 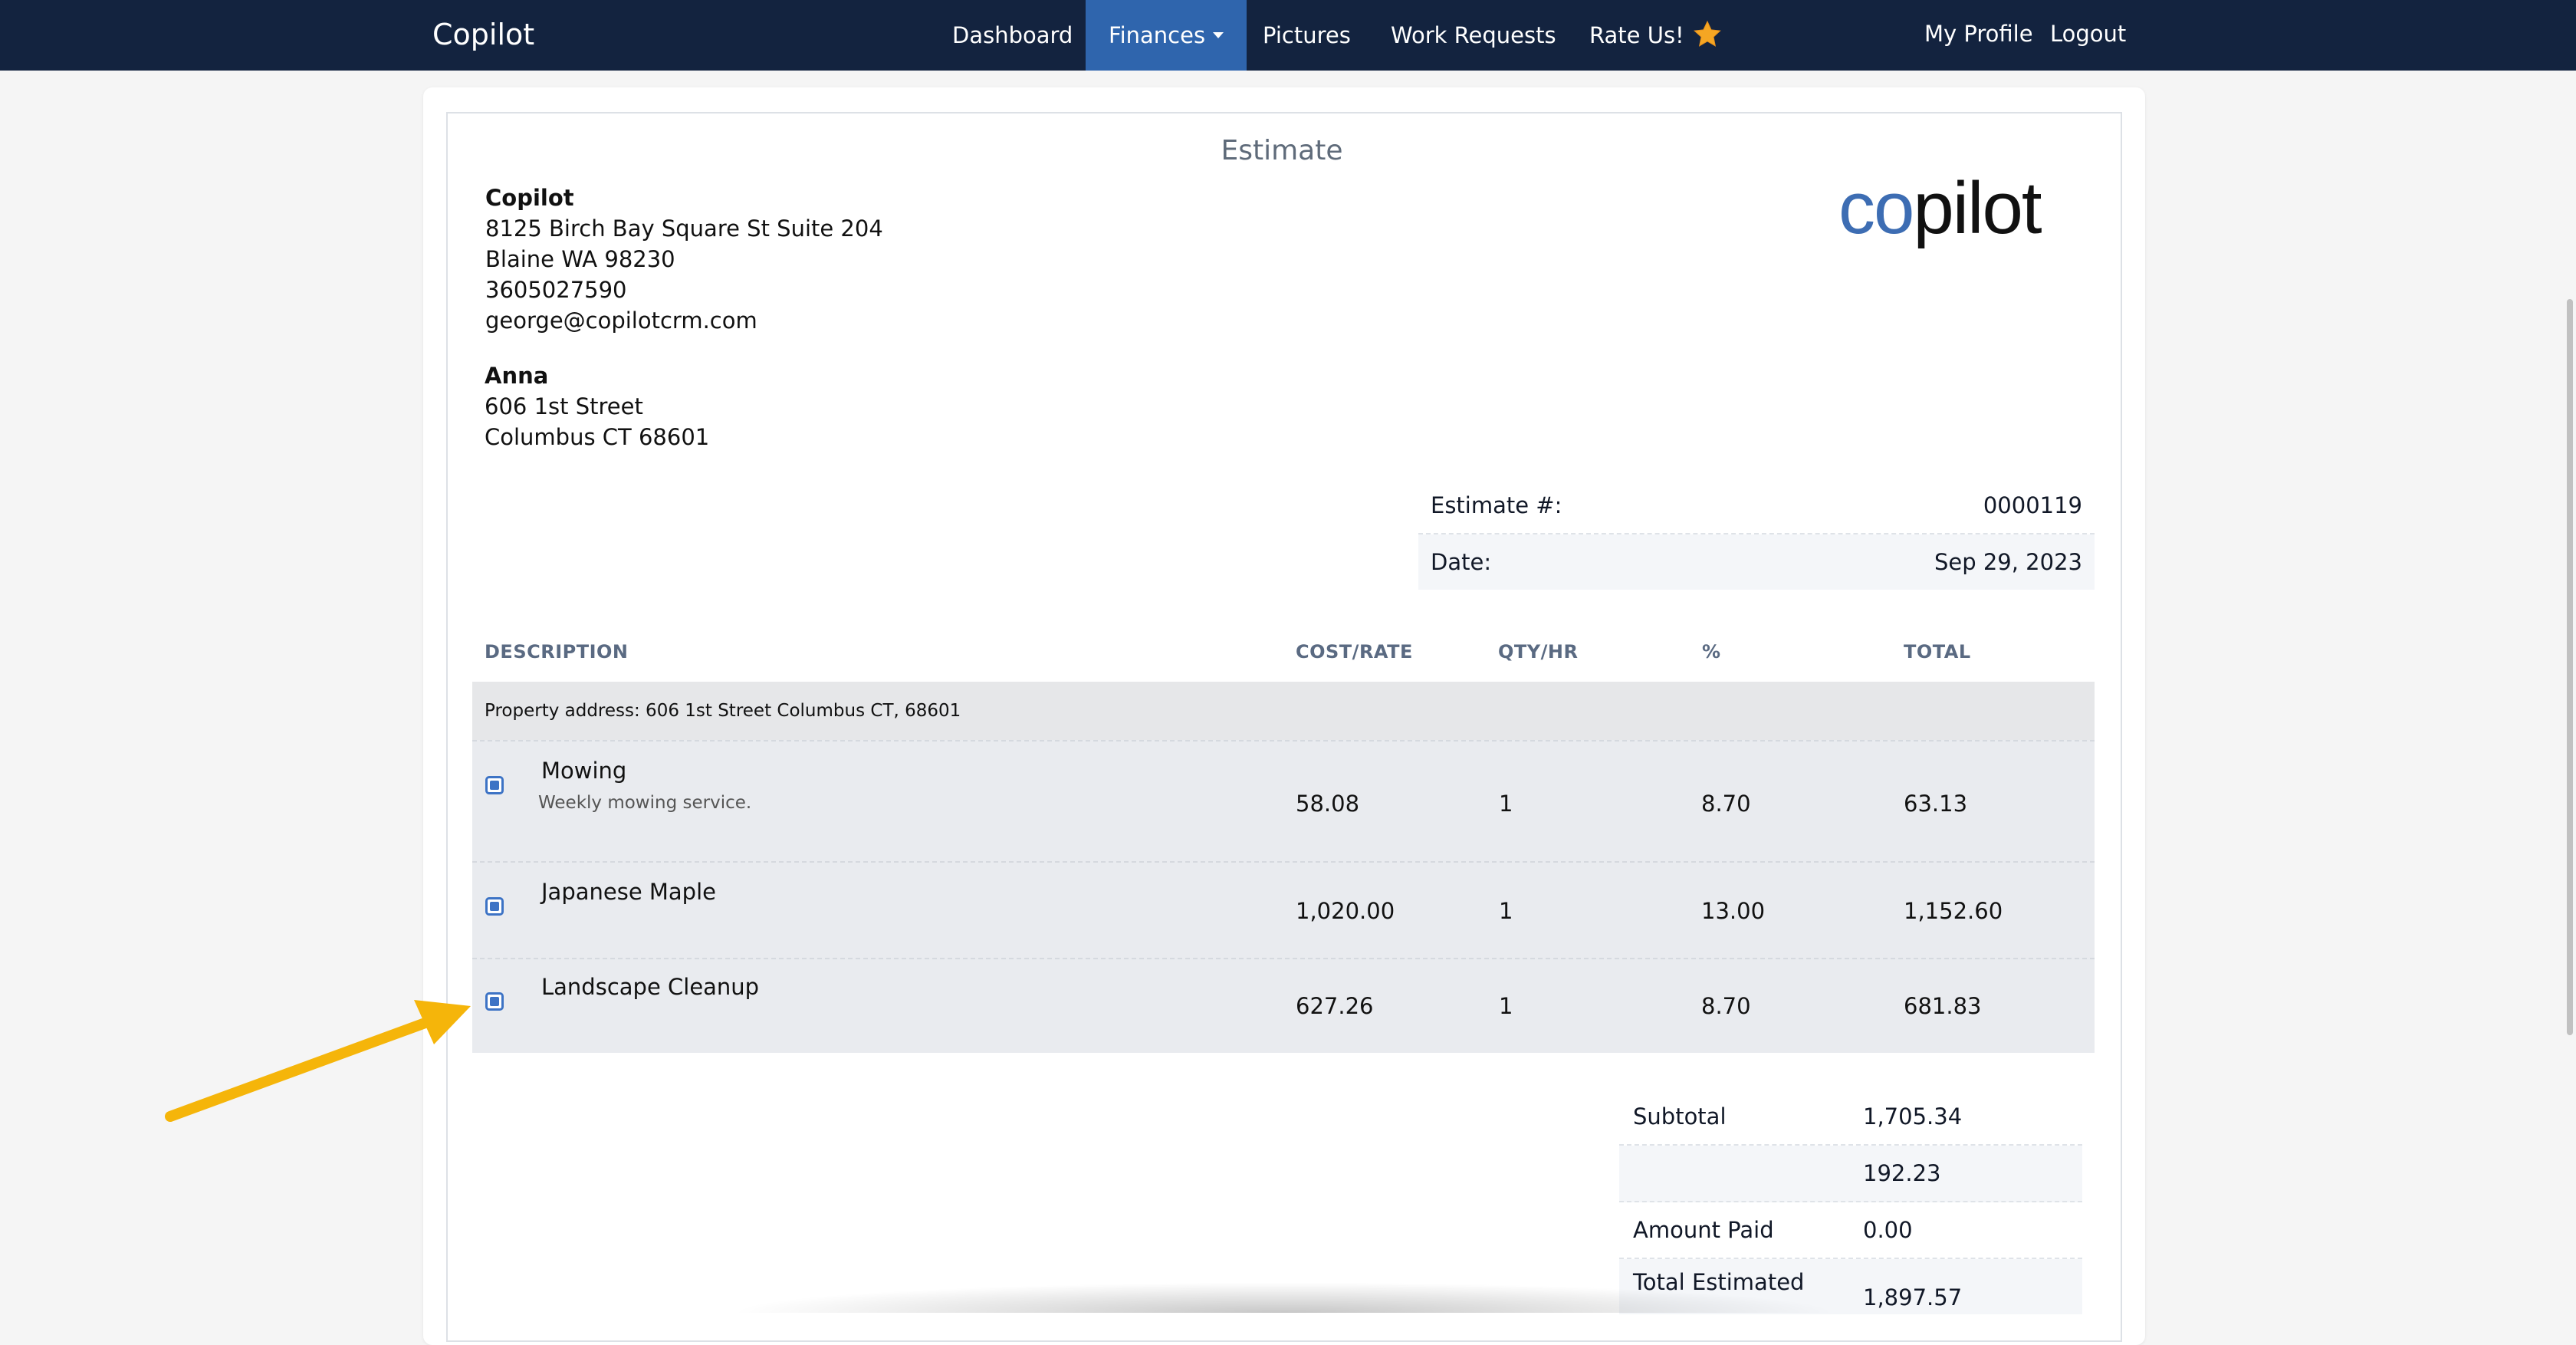 I want to click on total-estimated-value: 1,897.57, so click(x=1913, y=1297).